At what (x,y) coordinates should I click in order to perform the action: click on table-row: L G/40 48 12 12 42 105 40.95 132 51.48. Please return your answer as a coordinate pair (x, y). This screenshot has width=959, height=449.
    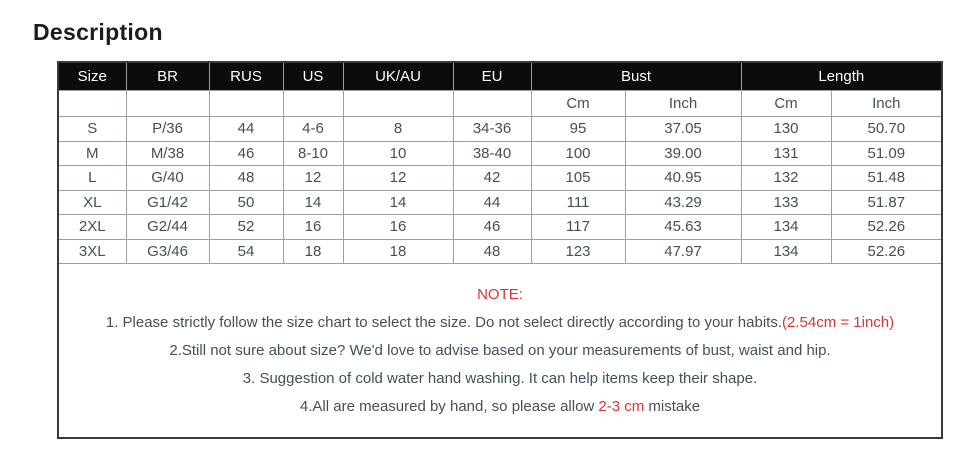
    Looking at the image, I should click on (500, 178).